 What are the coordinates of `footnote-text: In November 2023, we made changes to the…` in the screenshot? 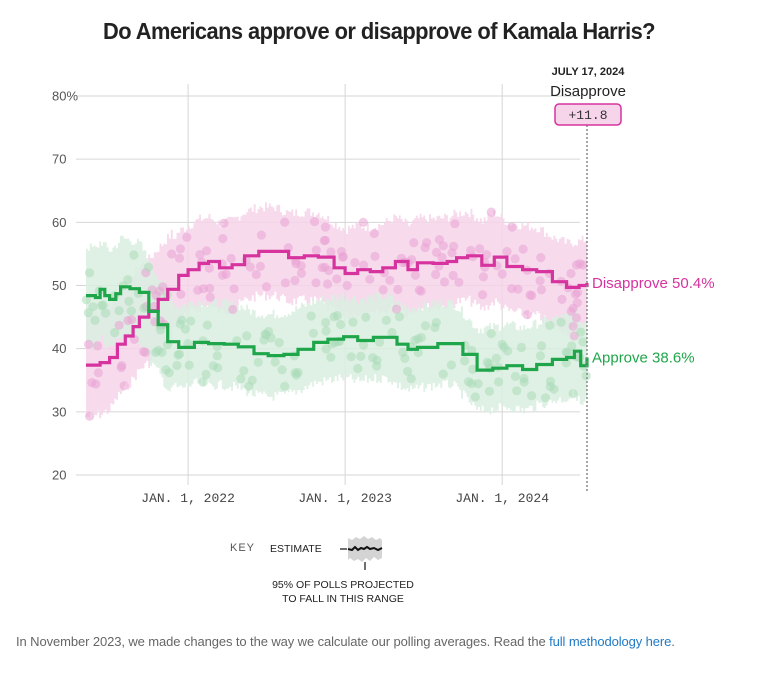 It's located at (283, 641).